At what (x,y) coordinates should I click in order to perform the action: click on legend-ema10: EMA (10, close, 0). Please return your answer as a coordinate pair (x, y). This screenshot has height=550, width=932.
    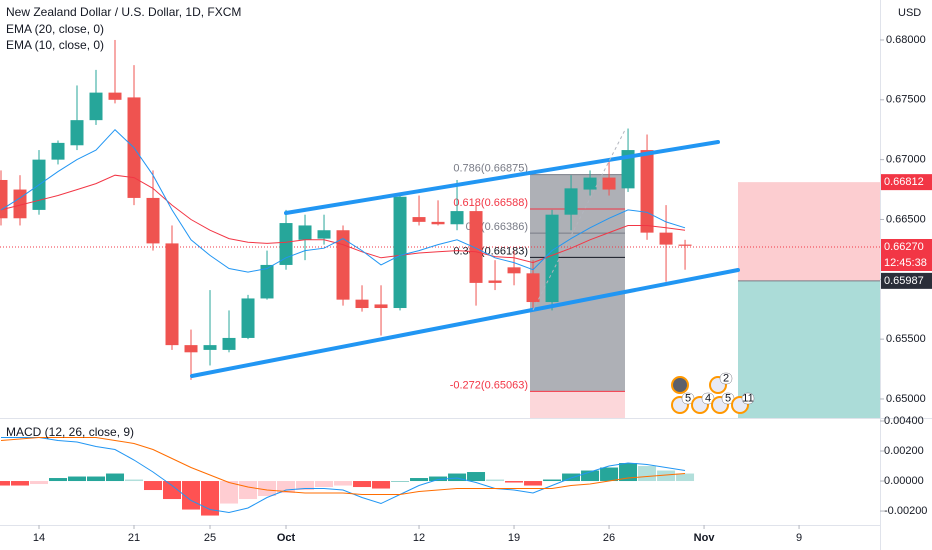
    Looking at the image, I should click on (55, 45).